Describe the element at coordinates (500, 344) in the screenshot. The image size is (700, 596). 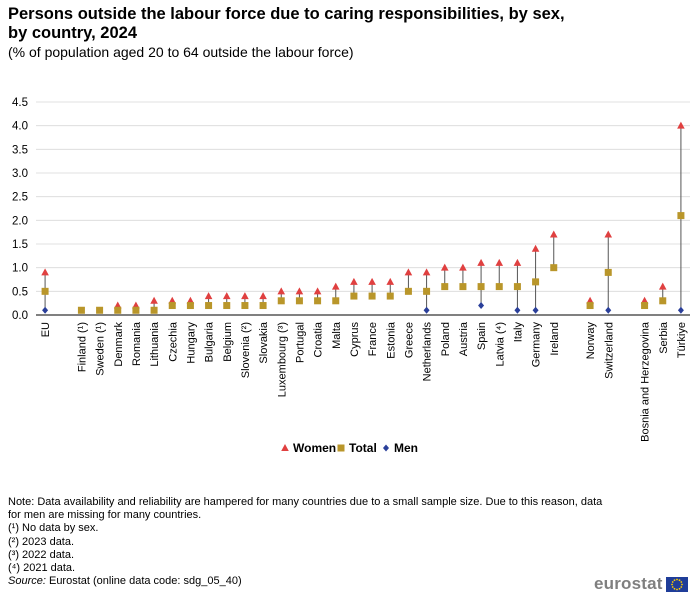
I see `x-tick-label-latvia: Latvia (⁴)` at that location.